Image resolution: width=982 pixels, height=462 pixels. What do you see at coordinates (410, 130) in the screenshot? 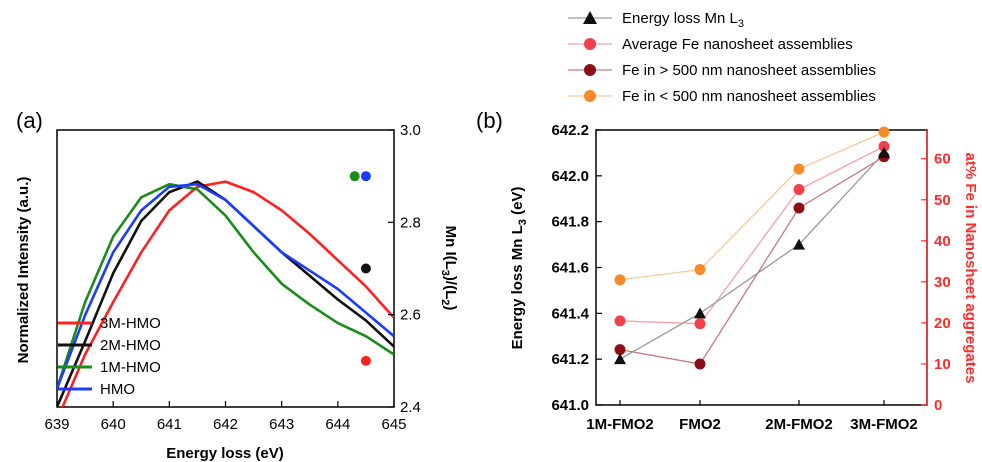
I see `y-right-tick-label: 3.0` at bounding box center [410, 130].